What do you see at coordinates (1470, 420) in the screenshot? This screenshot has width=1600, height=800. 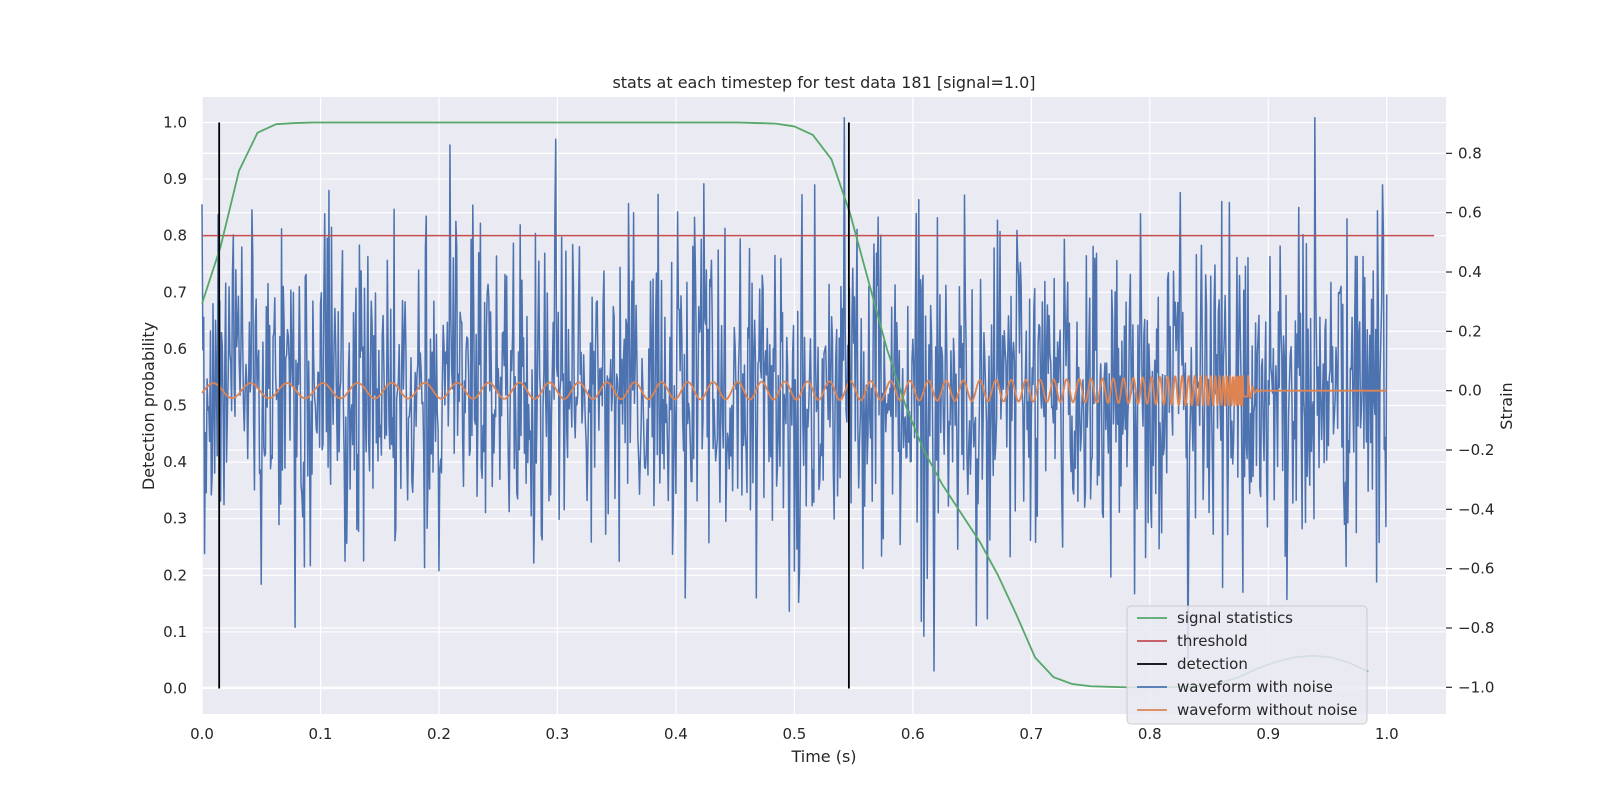 I see `y2-tick-labels: −1.0 −0.8 −0.6 −0.4 −0.2 0.0 0.2 0.4 0.6 0.8` at bounding box center [1470, 420].